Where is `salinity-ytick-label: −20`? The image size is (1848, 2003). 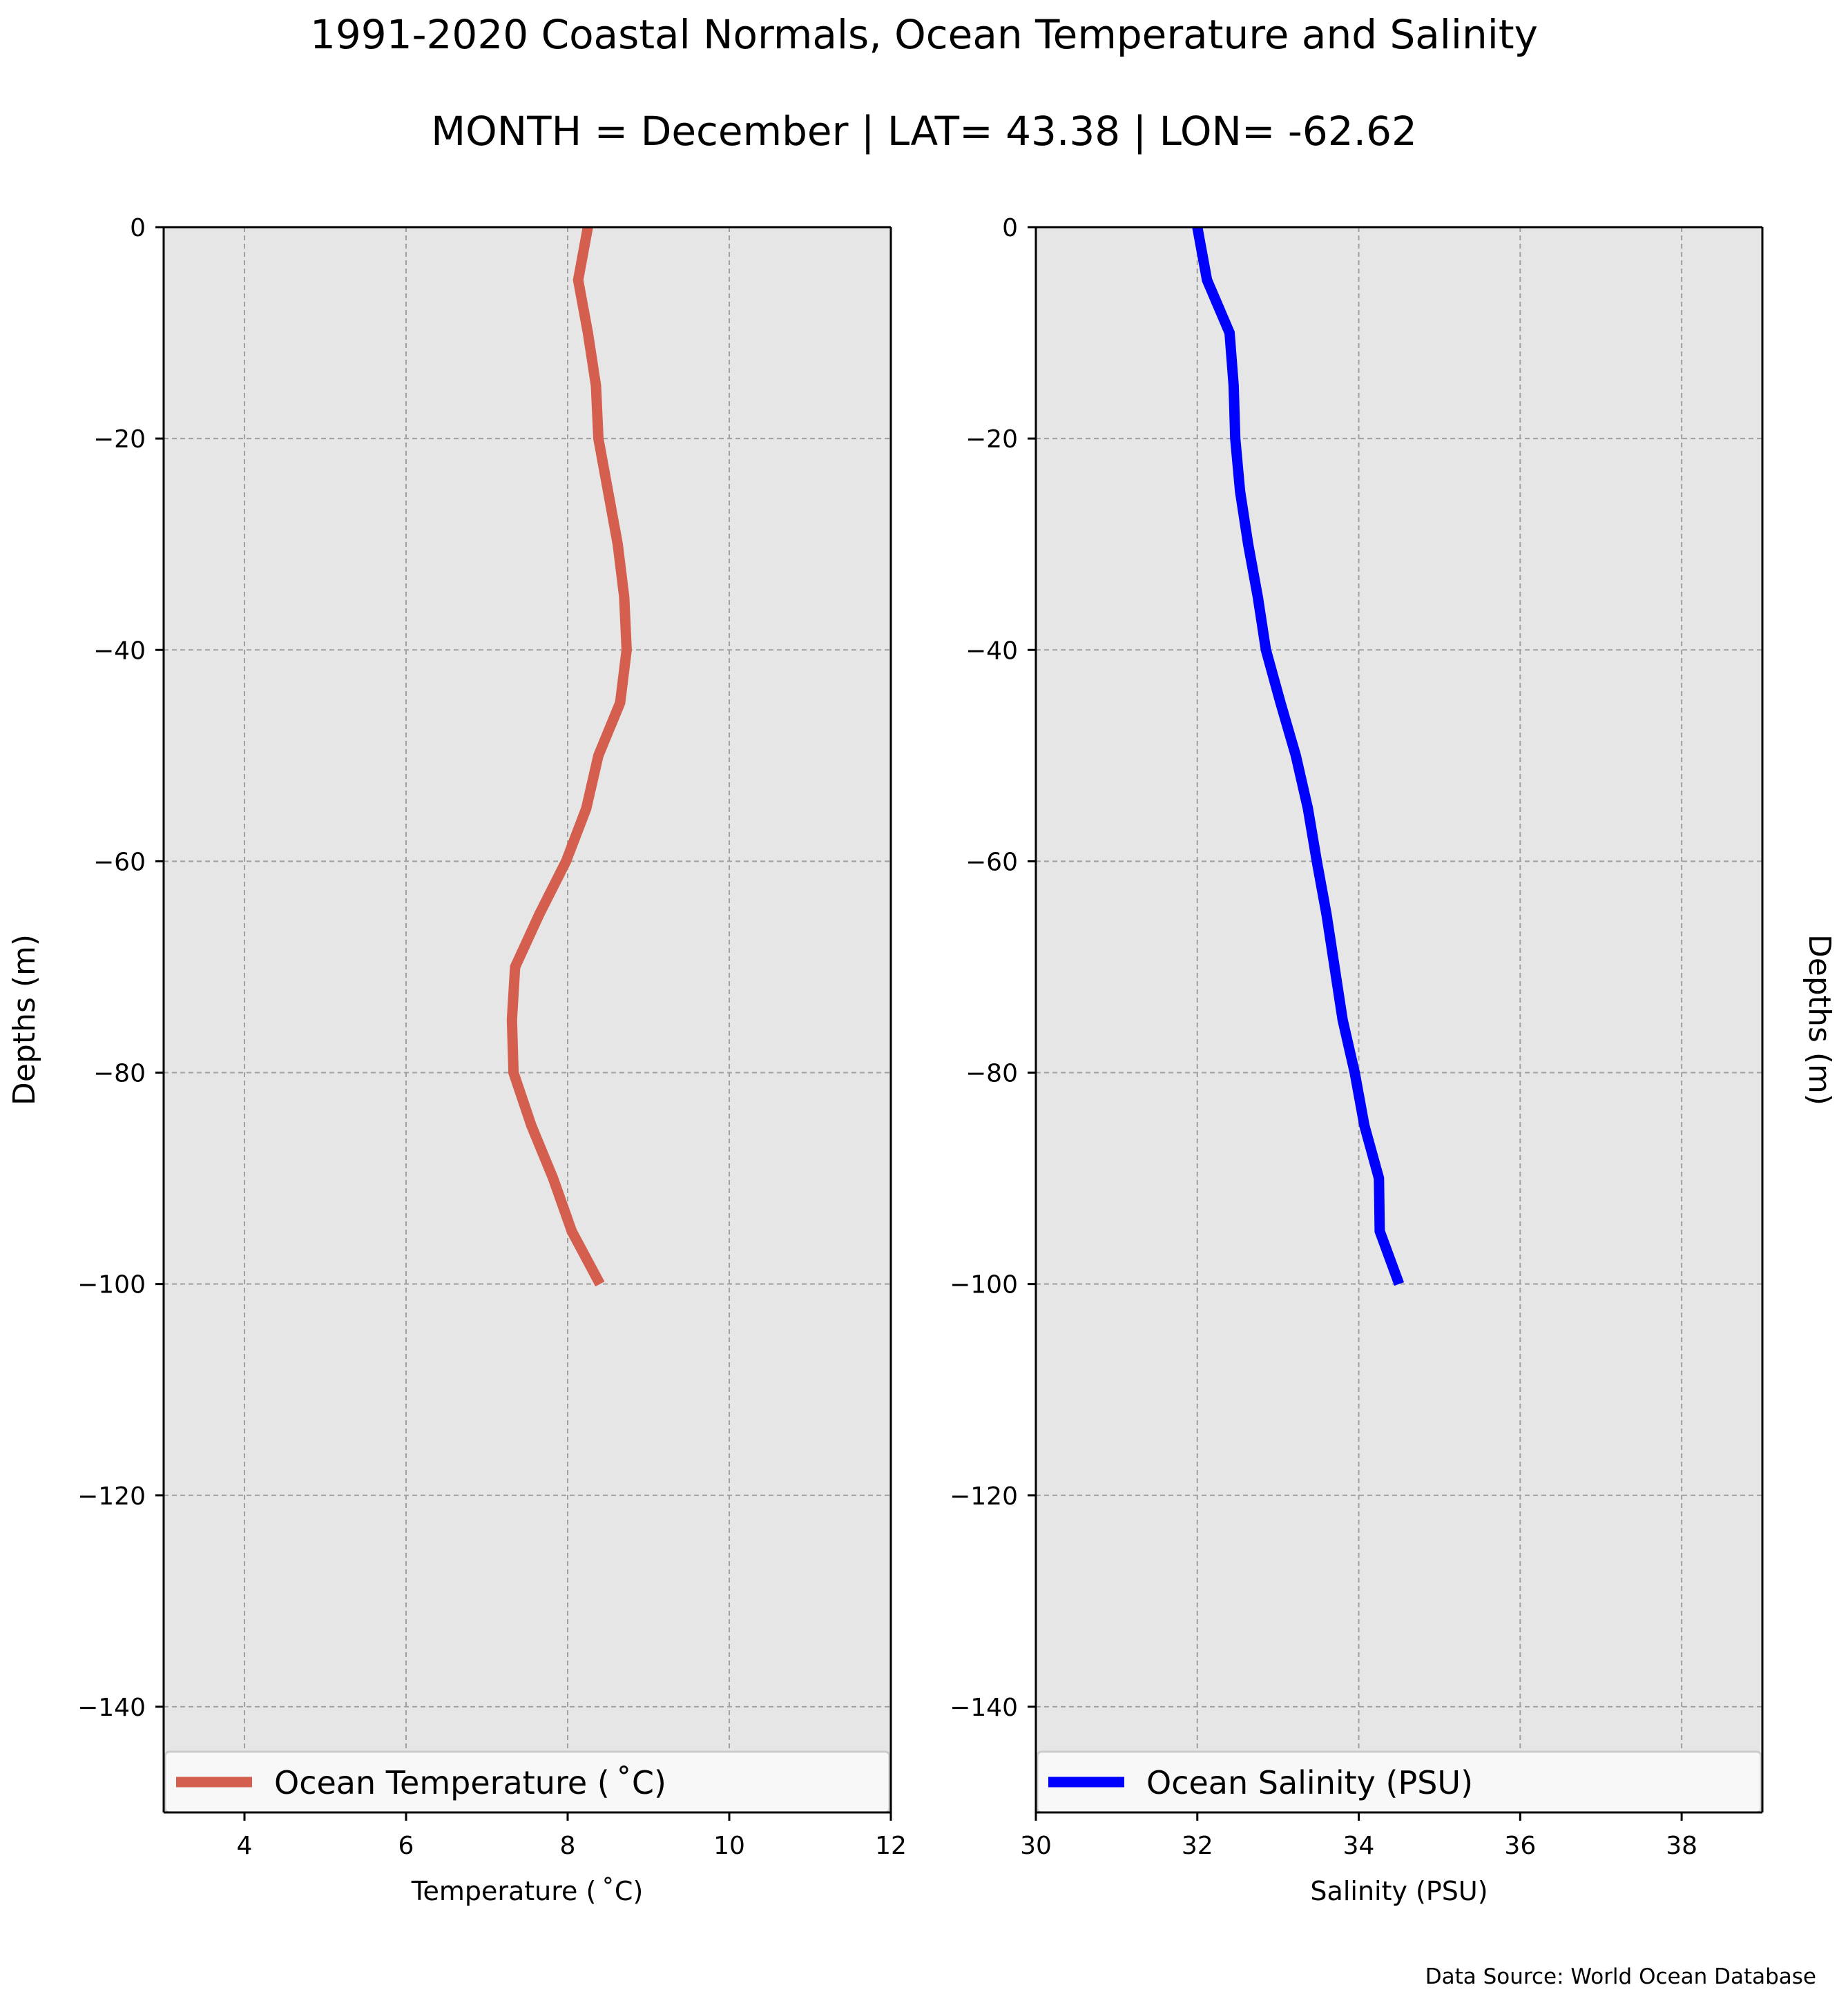
salinity-ytick-label: −20 is located at coordinates (991, 439).